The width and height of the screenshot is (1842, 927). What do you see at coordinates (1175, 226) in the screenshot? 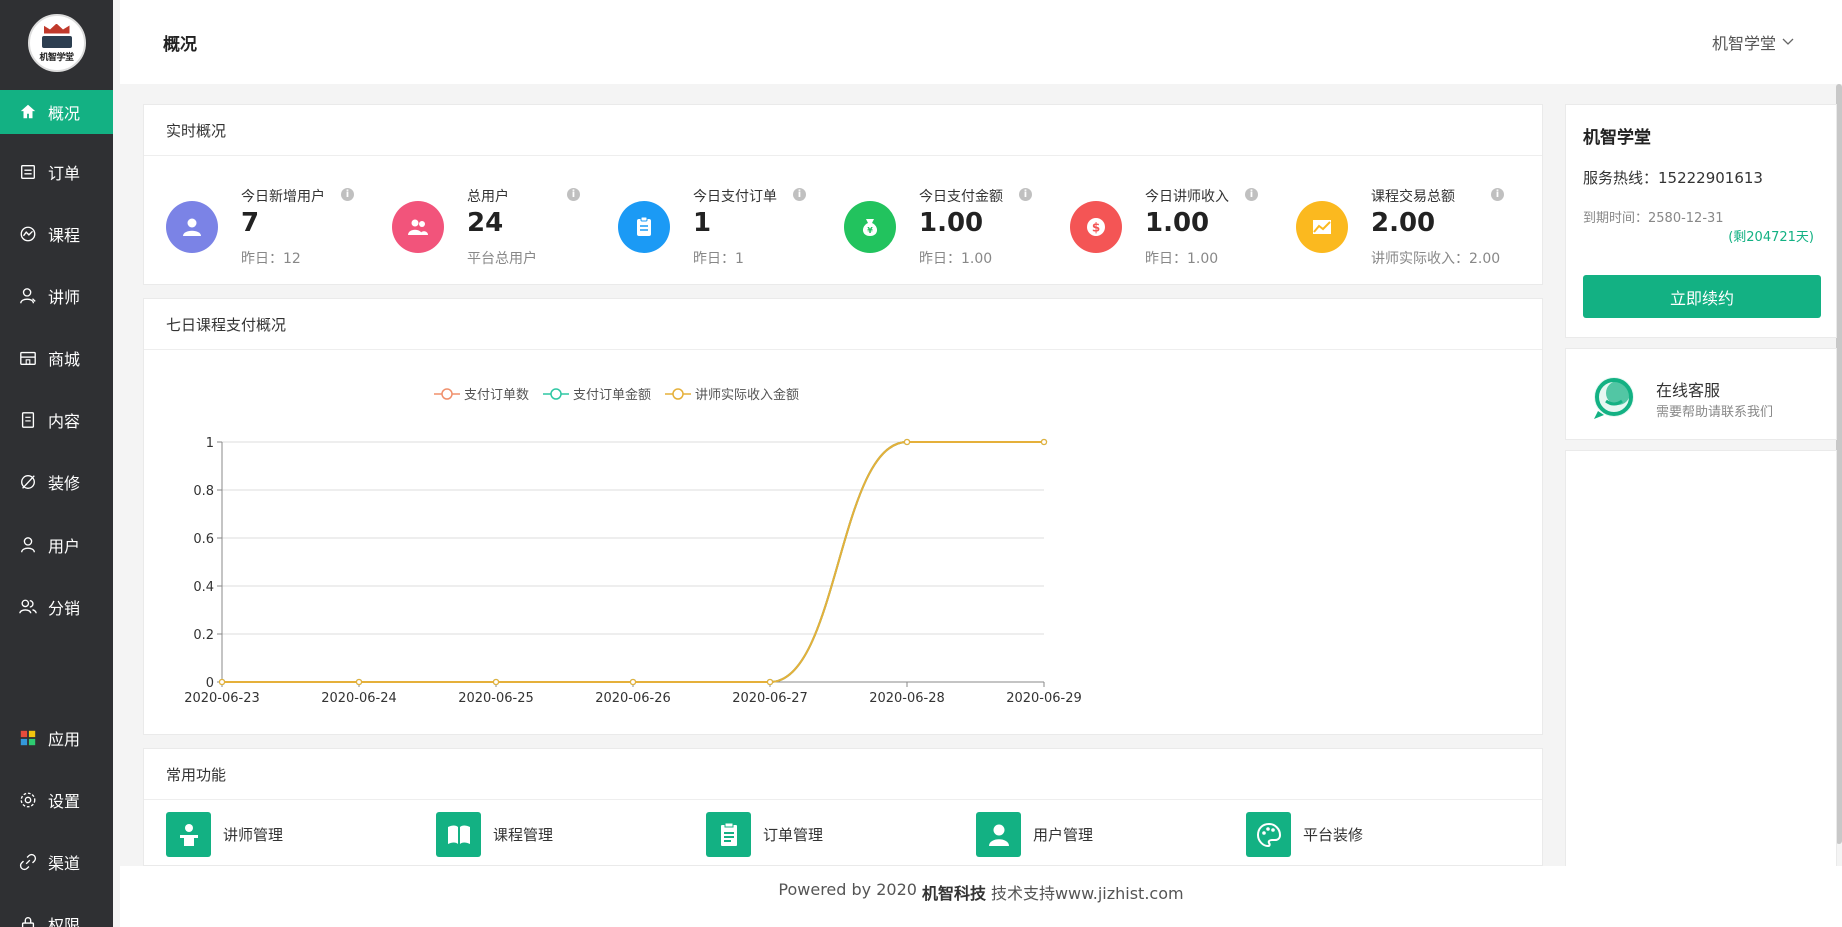
I see `stat-teacher-income: $ 今日讲师收入 i 1.00 昨日：1.00` at bounding box center [1175, 226].